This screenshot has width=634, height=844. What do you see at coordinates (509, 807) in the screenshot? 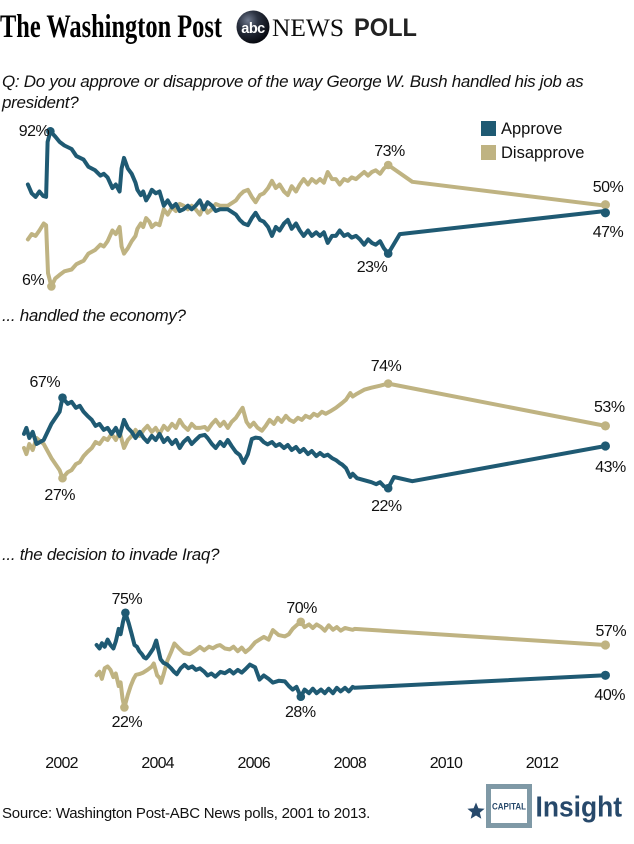
I see `svg-text: CAPITAL` at bounding box center [509, 807].